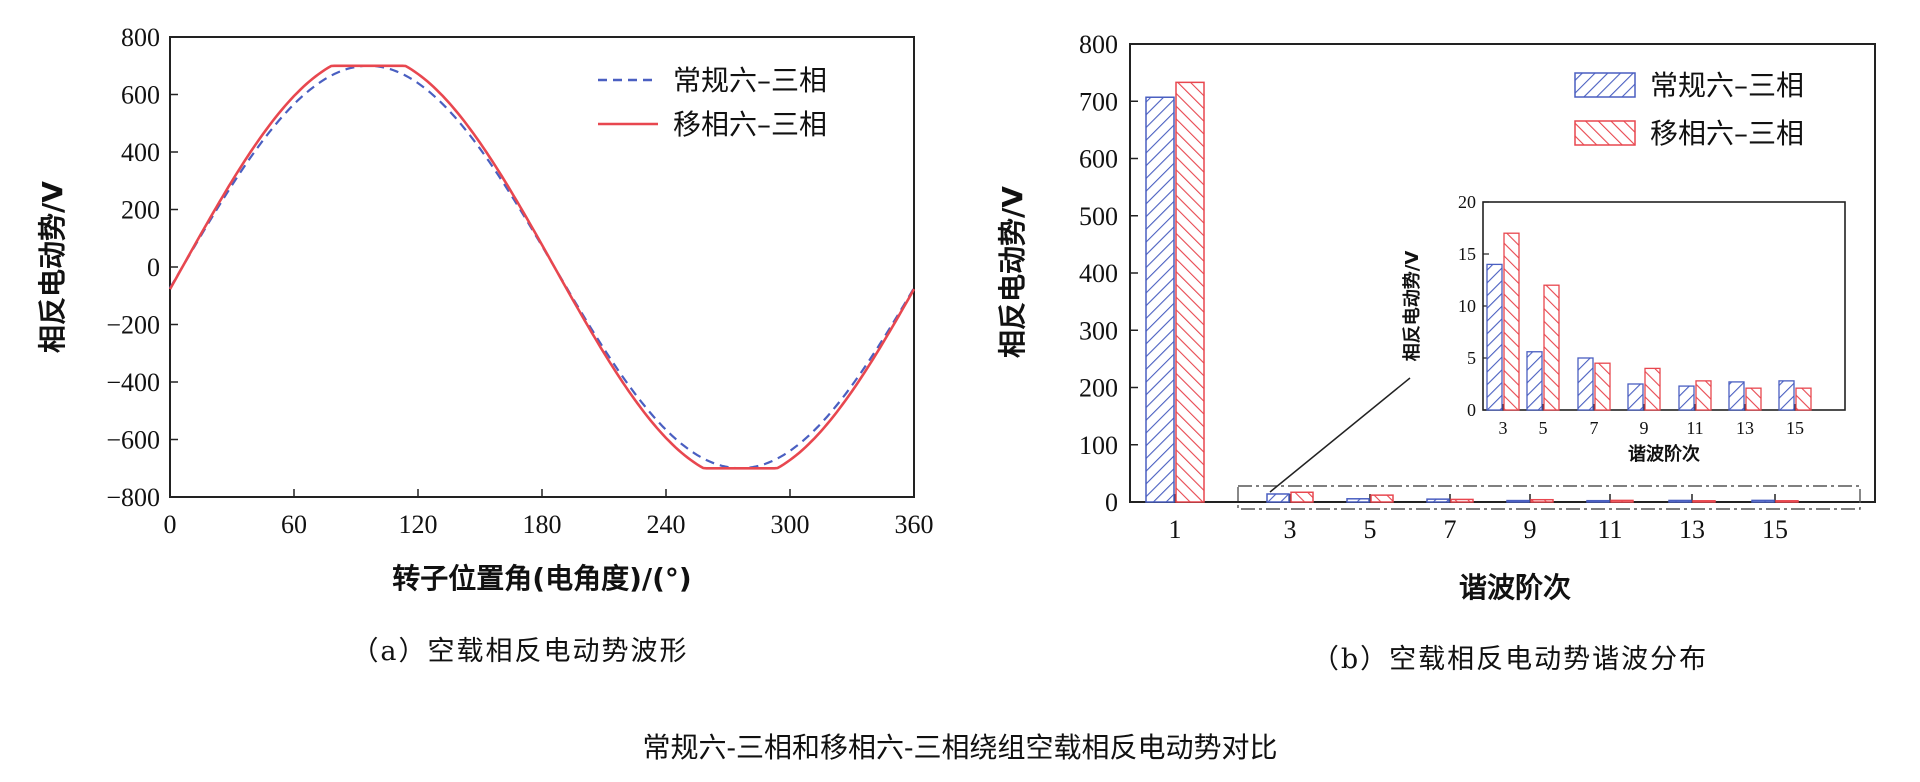 This screenshot has height=782, width=1920. Describe the element at coordinates (1370, 529) in the screenshot. I see `x-tick-label: 5` at that location.